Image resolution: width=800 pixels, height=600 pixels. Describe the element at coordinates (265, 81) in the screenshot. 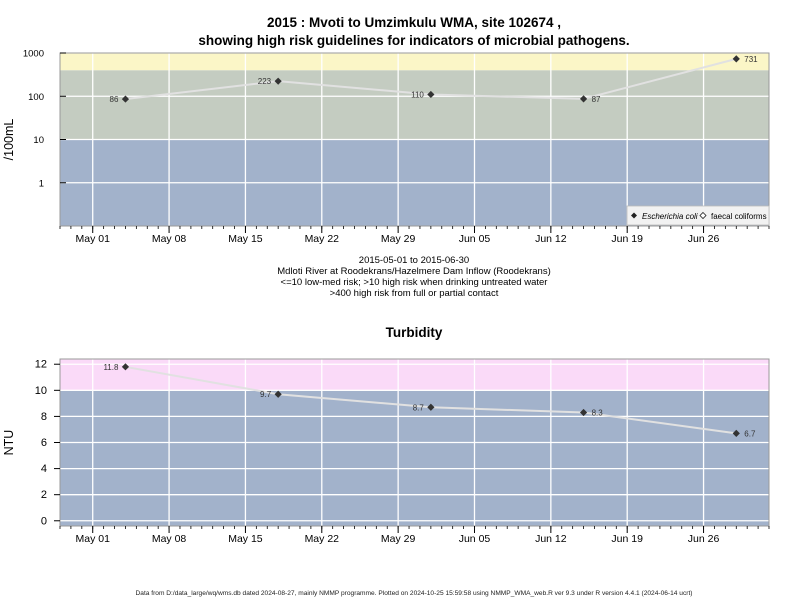

I see `data-label: 223` at that location.